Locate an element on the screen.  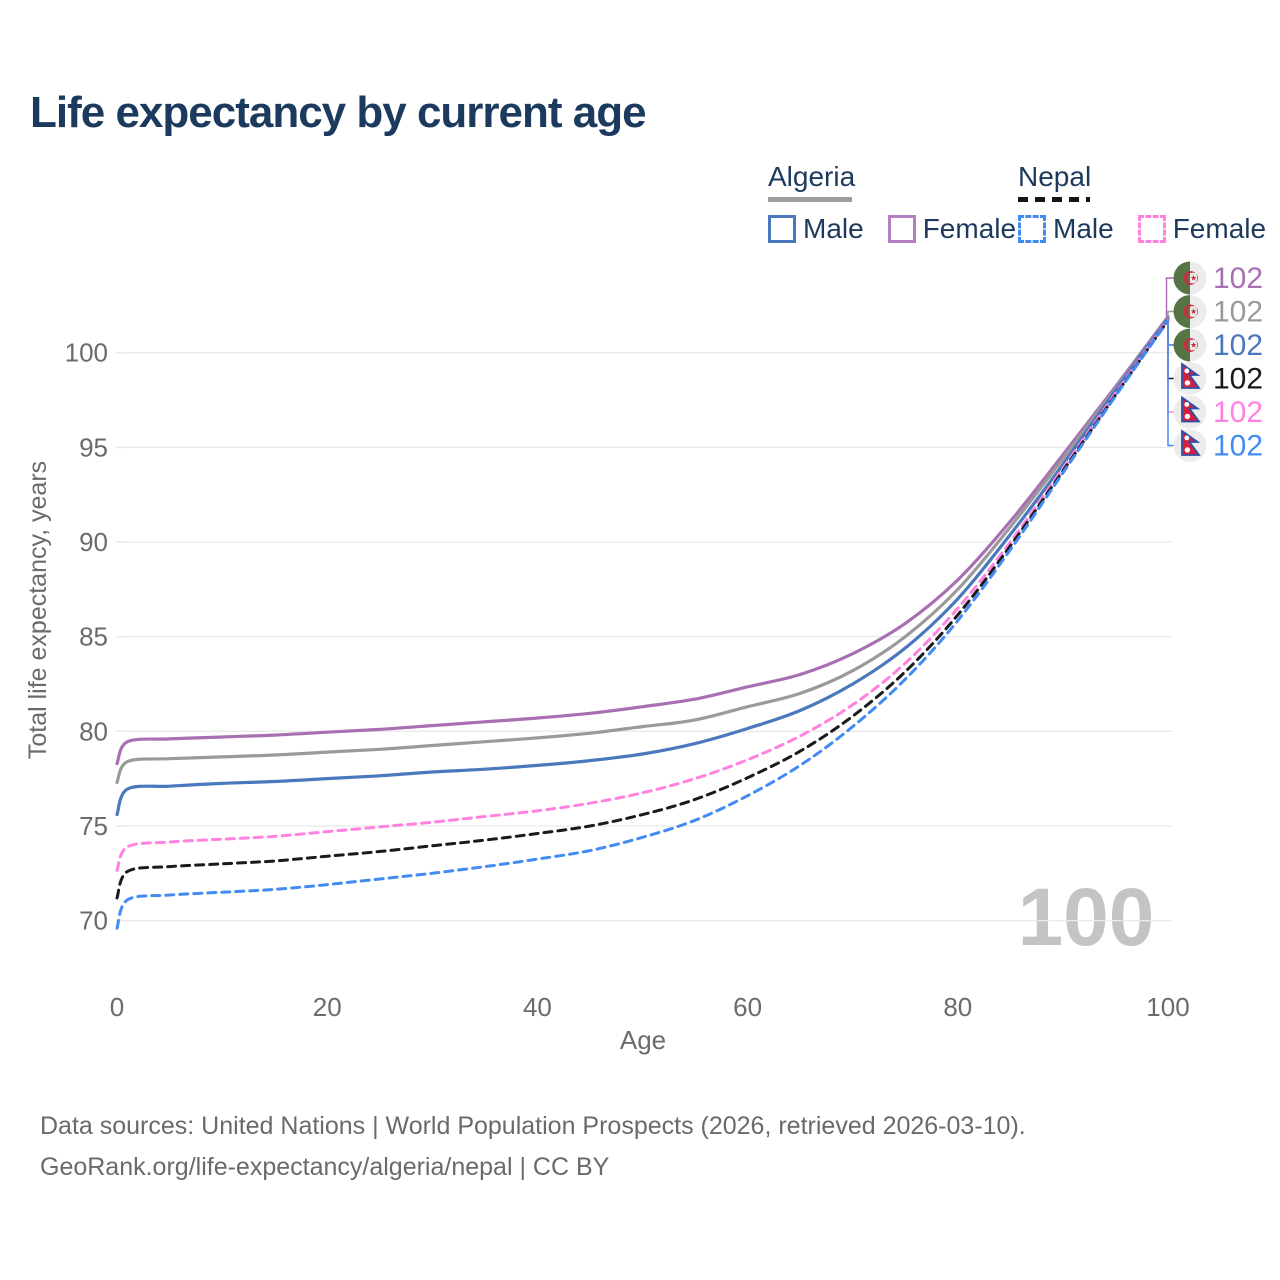
end-label-connector-algeria-female is located at coordinates (1170, 297).